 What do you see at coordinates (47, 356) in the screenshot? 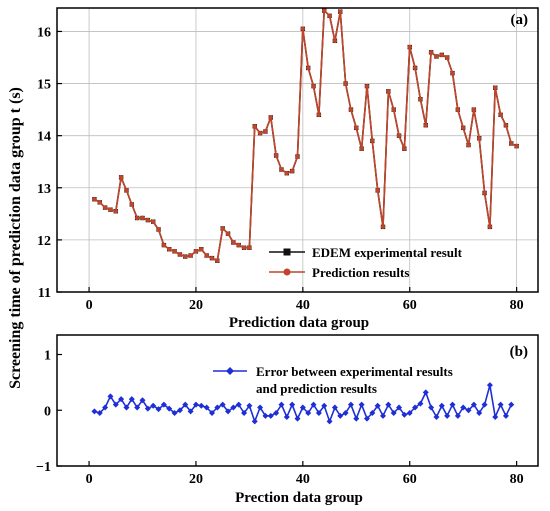
I see `y-tick-label: 1` at bounding box center [47, 356].